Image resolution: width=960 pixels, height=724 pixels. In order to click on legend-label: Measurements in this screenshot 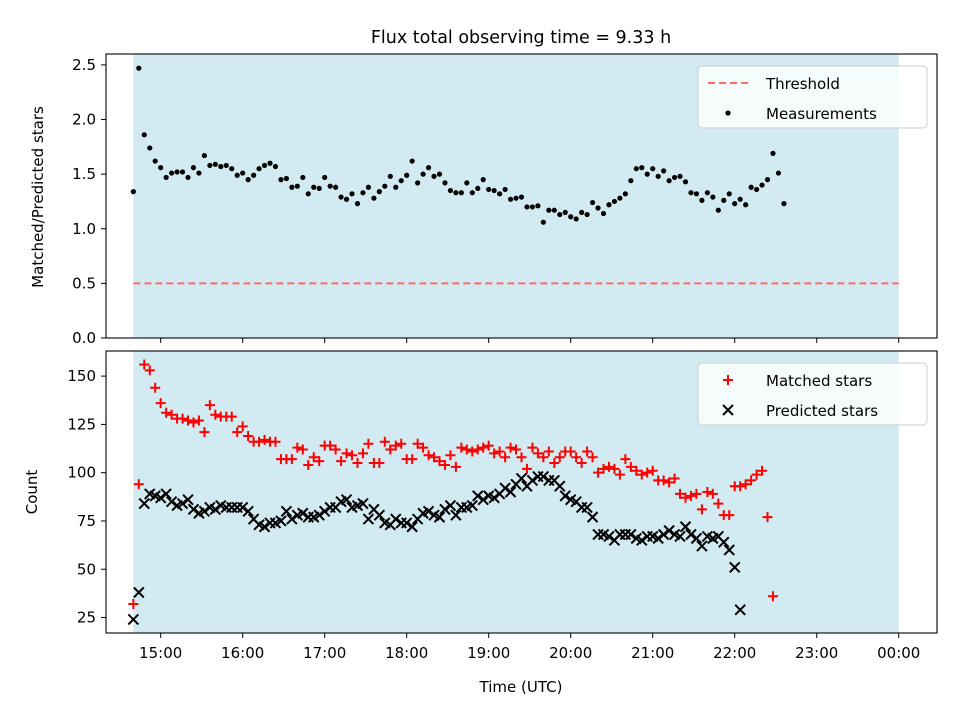, I will do `click(821, 114)`.